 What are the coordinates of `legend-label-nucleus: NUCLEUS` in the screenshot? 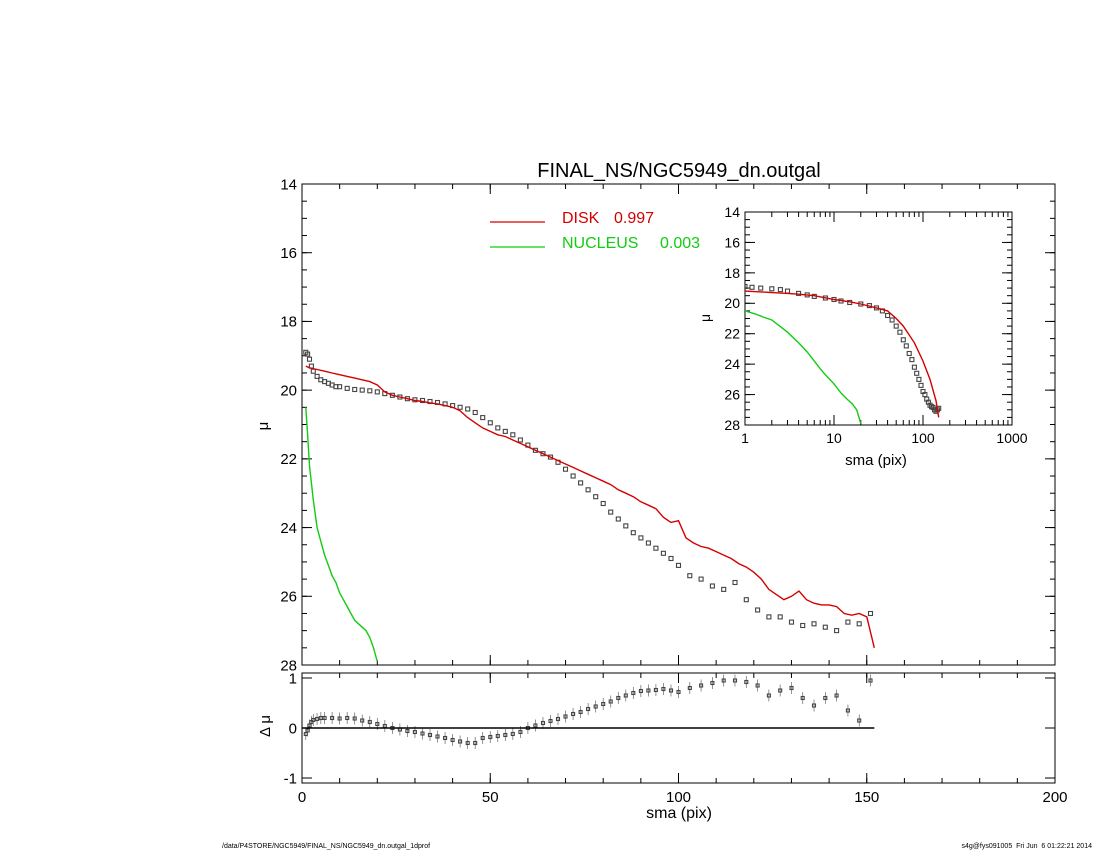 It's located at (600, 243).